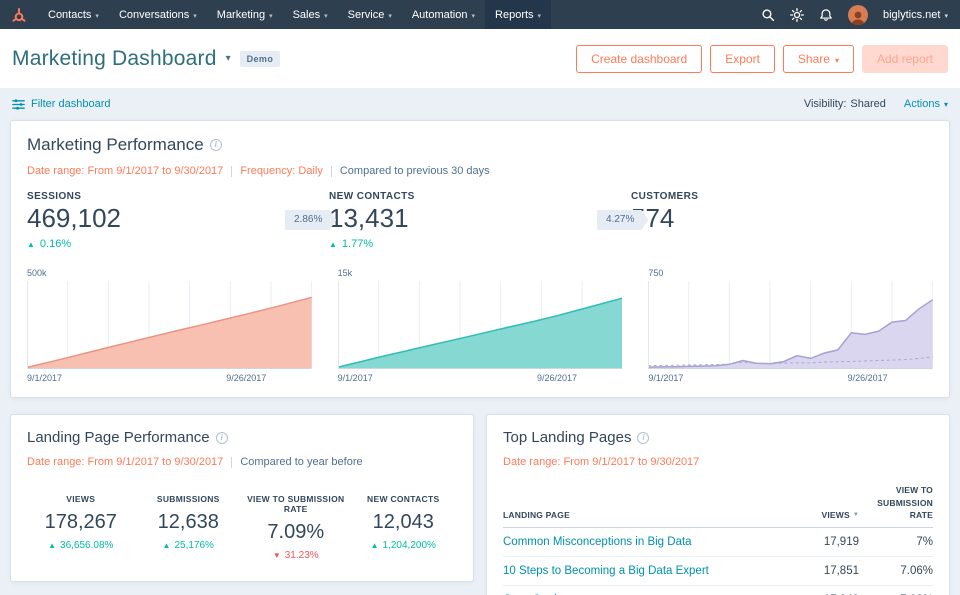 The width and height of the screenshot is (960, 595). What do you see at coordinates (791, 325) in the screenshot?
I see `customers-area-chart` at bounding box center [791, 325].